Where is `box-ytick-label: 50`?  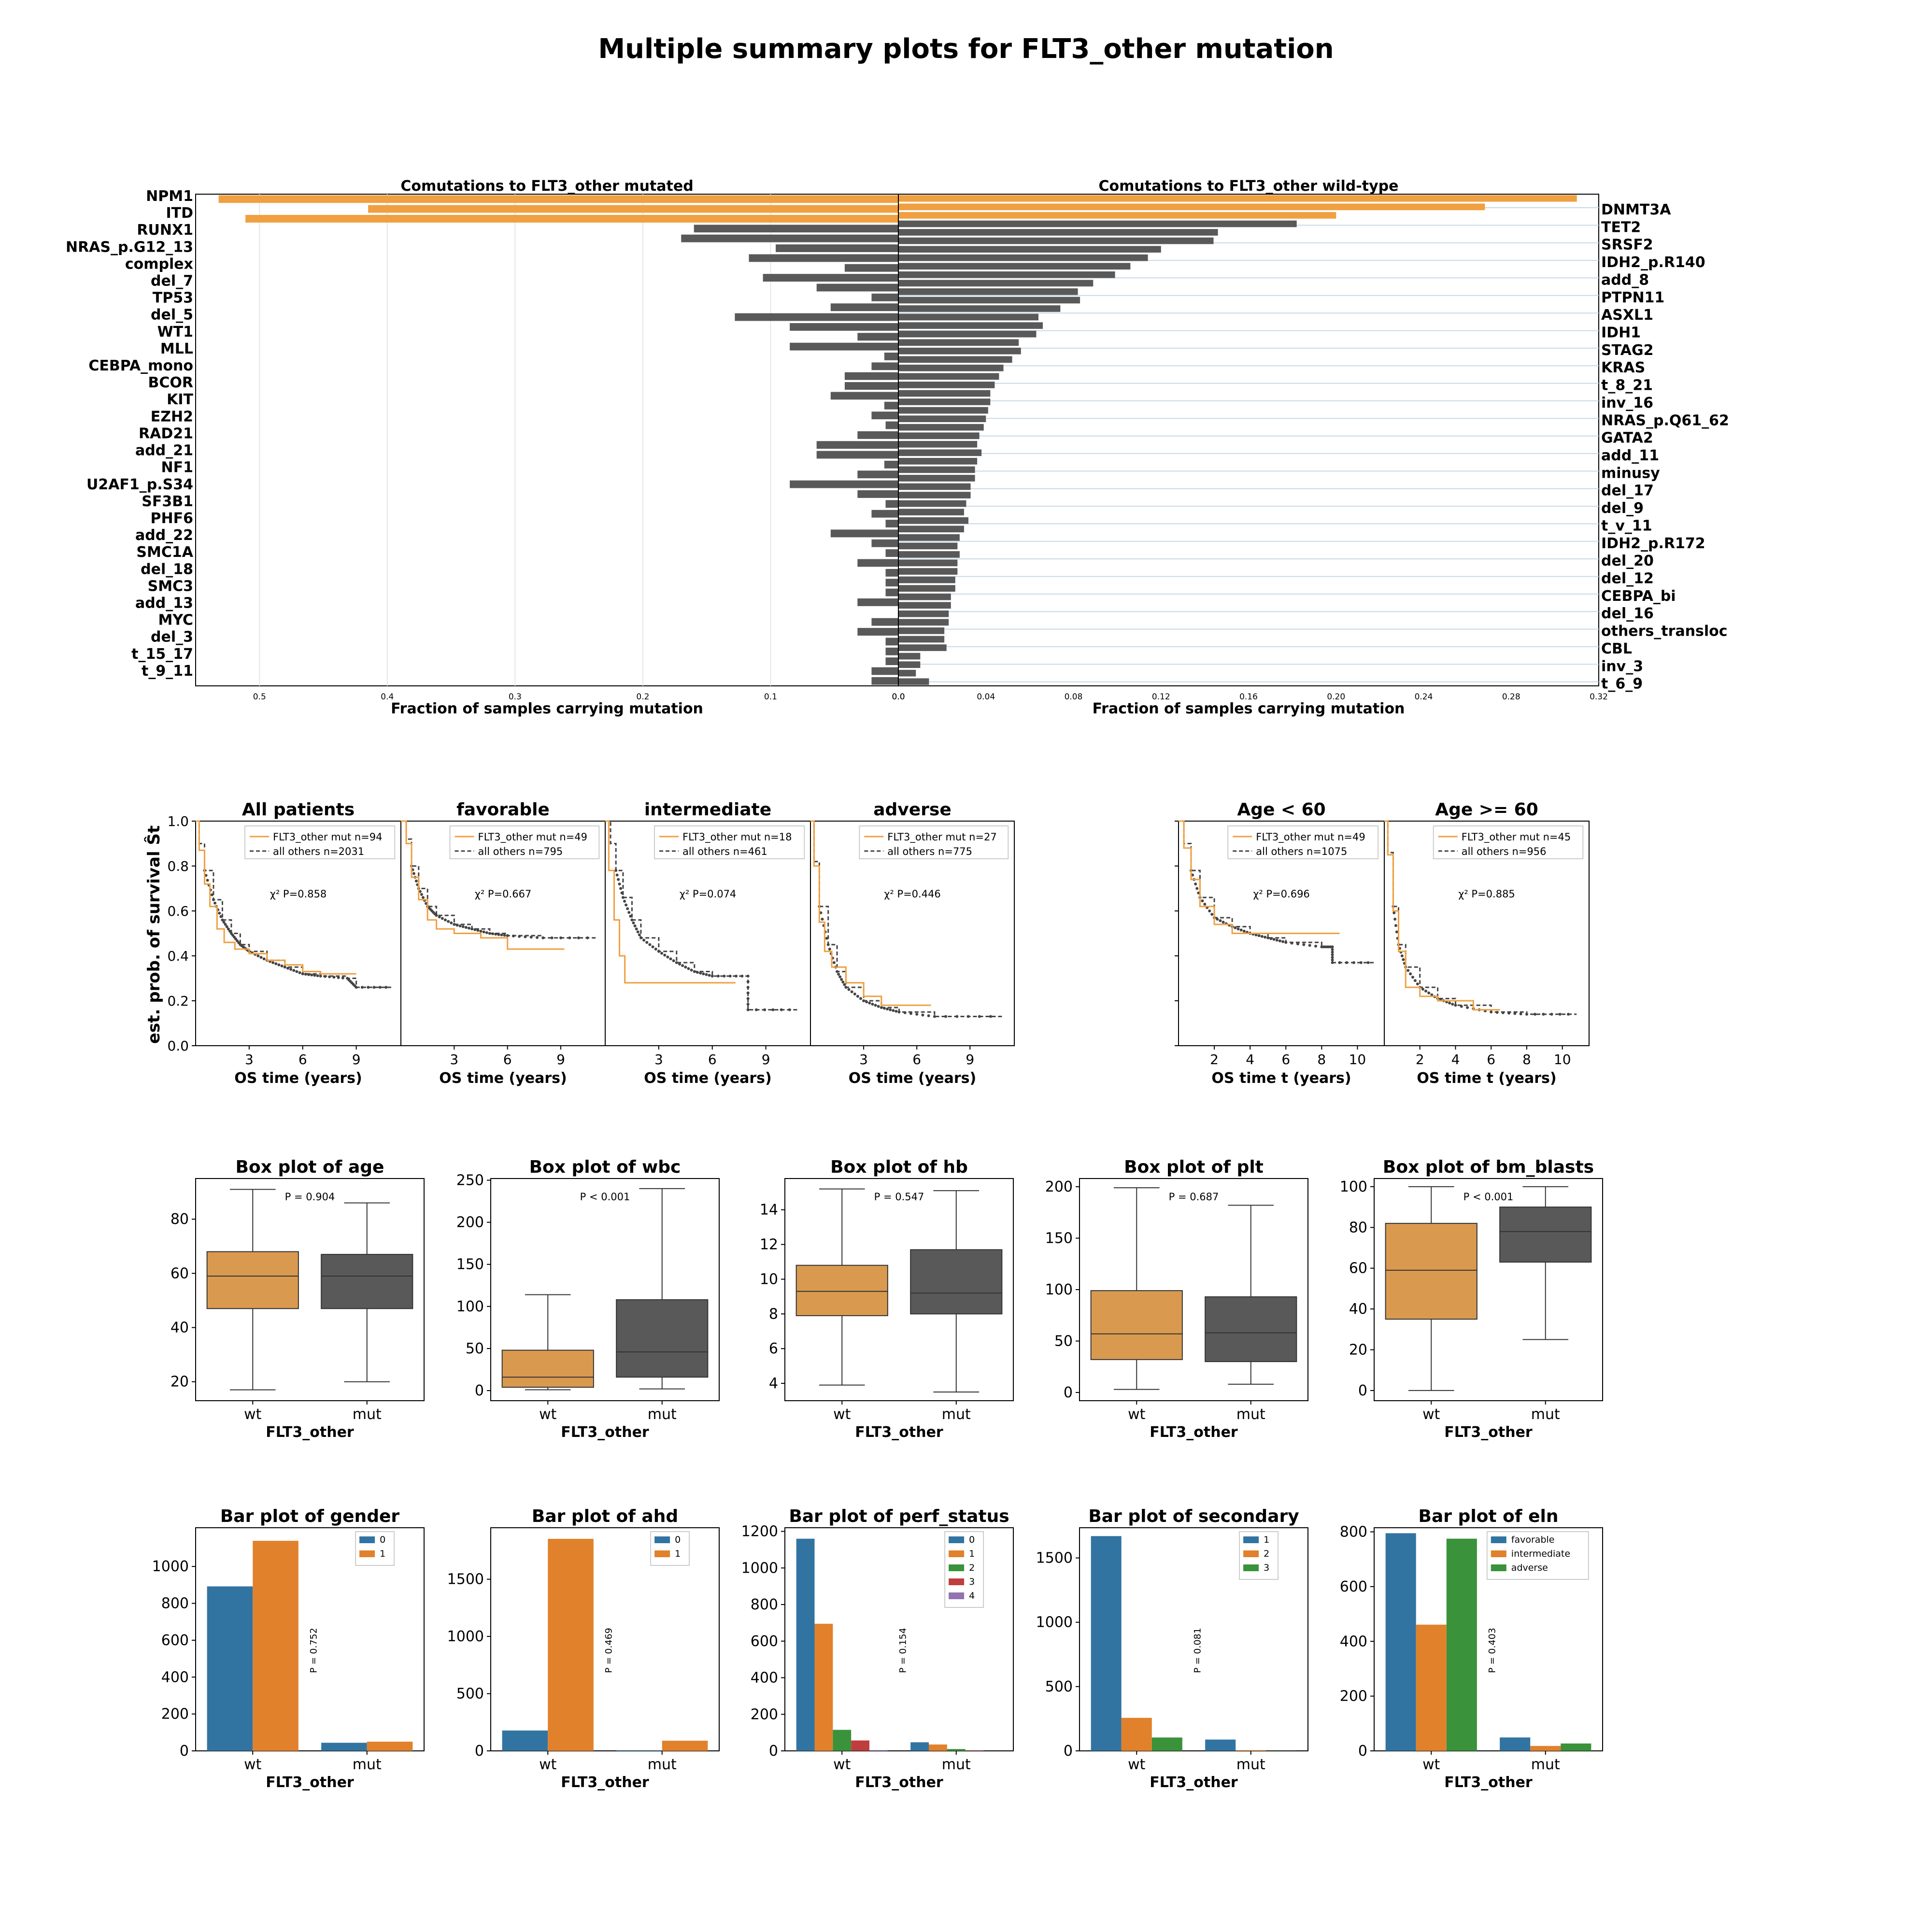
box-ytick-label: 50 is located at coordinates (475, 1348).